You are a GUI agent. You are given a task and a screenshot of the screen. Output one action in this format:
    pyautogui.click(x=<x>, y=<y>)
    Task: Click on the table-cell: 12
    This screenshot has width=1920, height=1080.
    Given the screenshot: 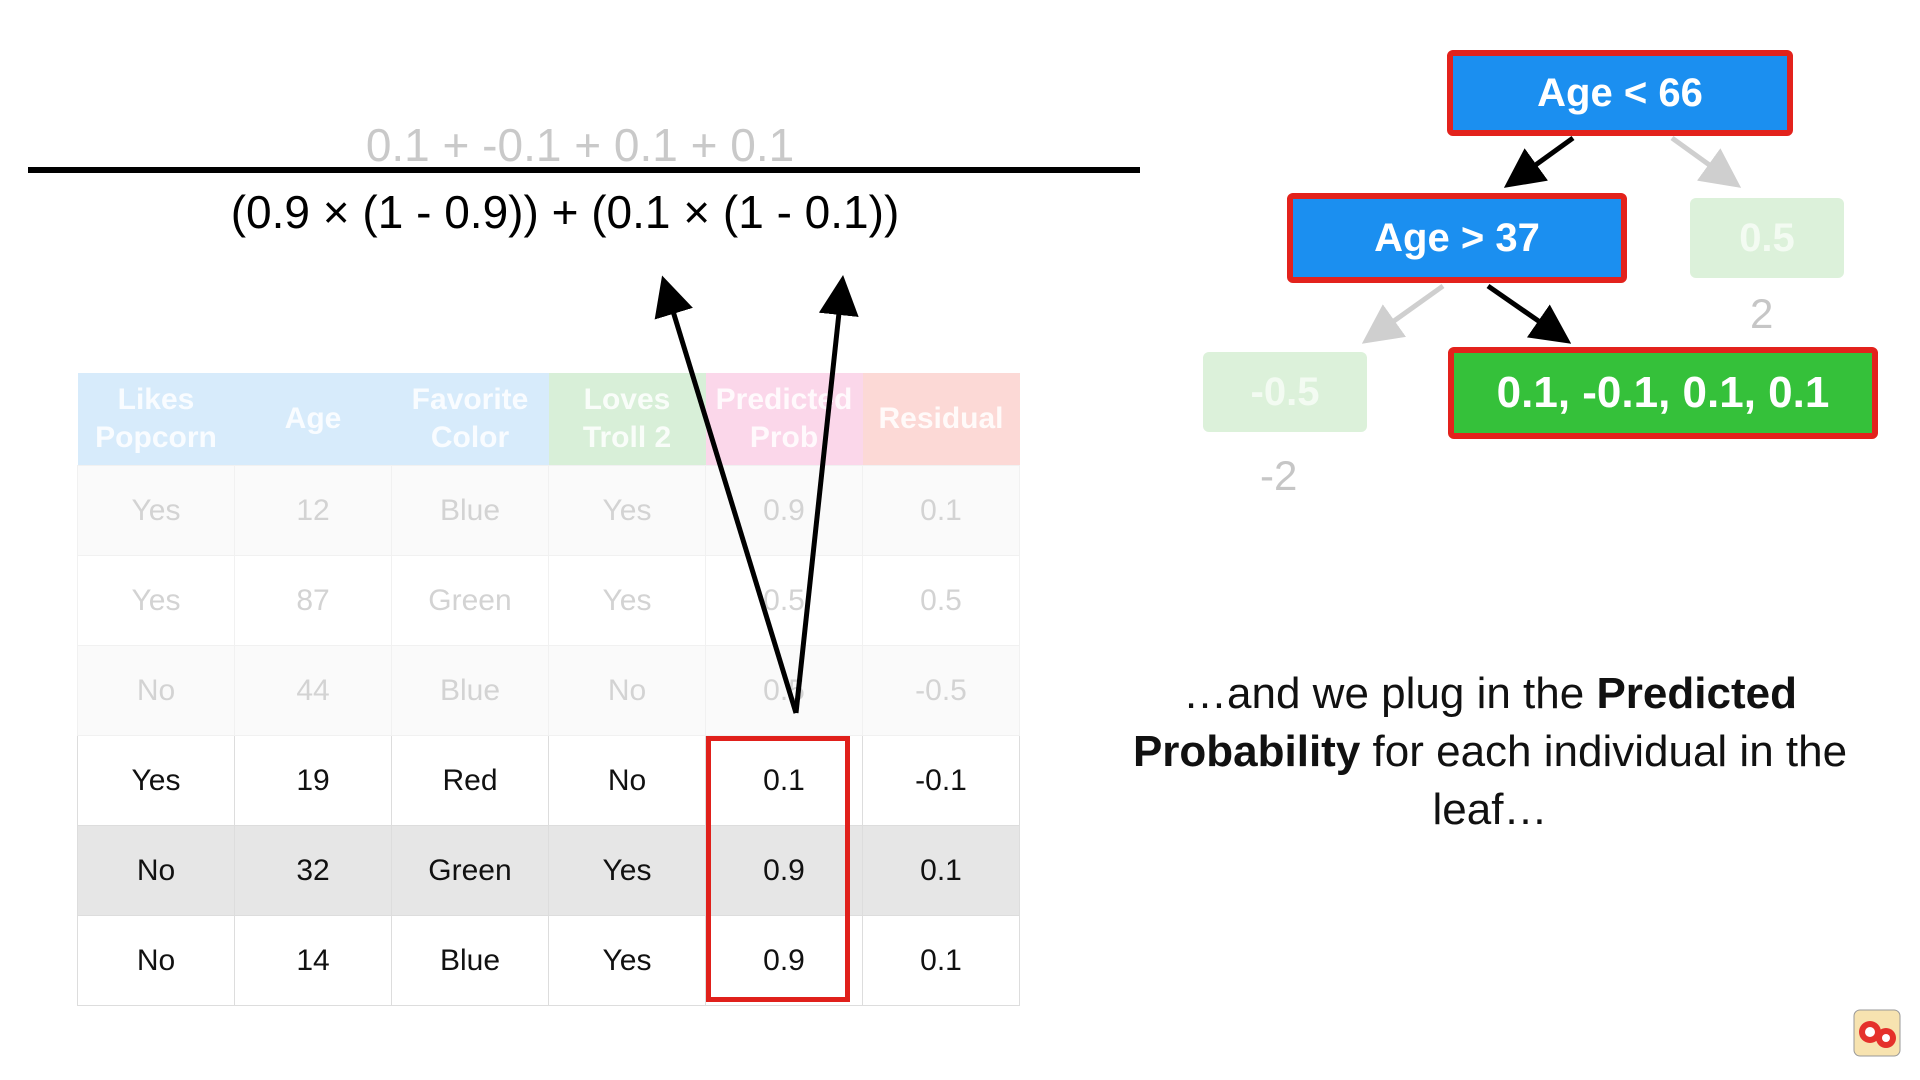 What is the action you would take?
    pyautogui.click(x=313, y=510)
    